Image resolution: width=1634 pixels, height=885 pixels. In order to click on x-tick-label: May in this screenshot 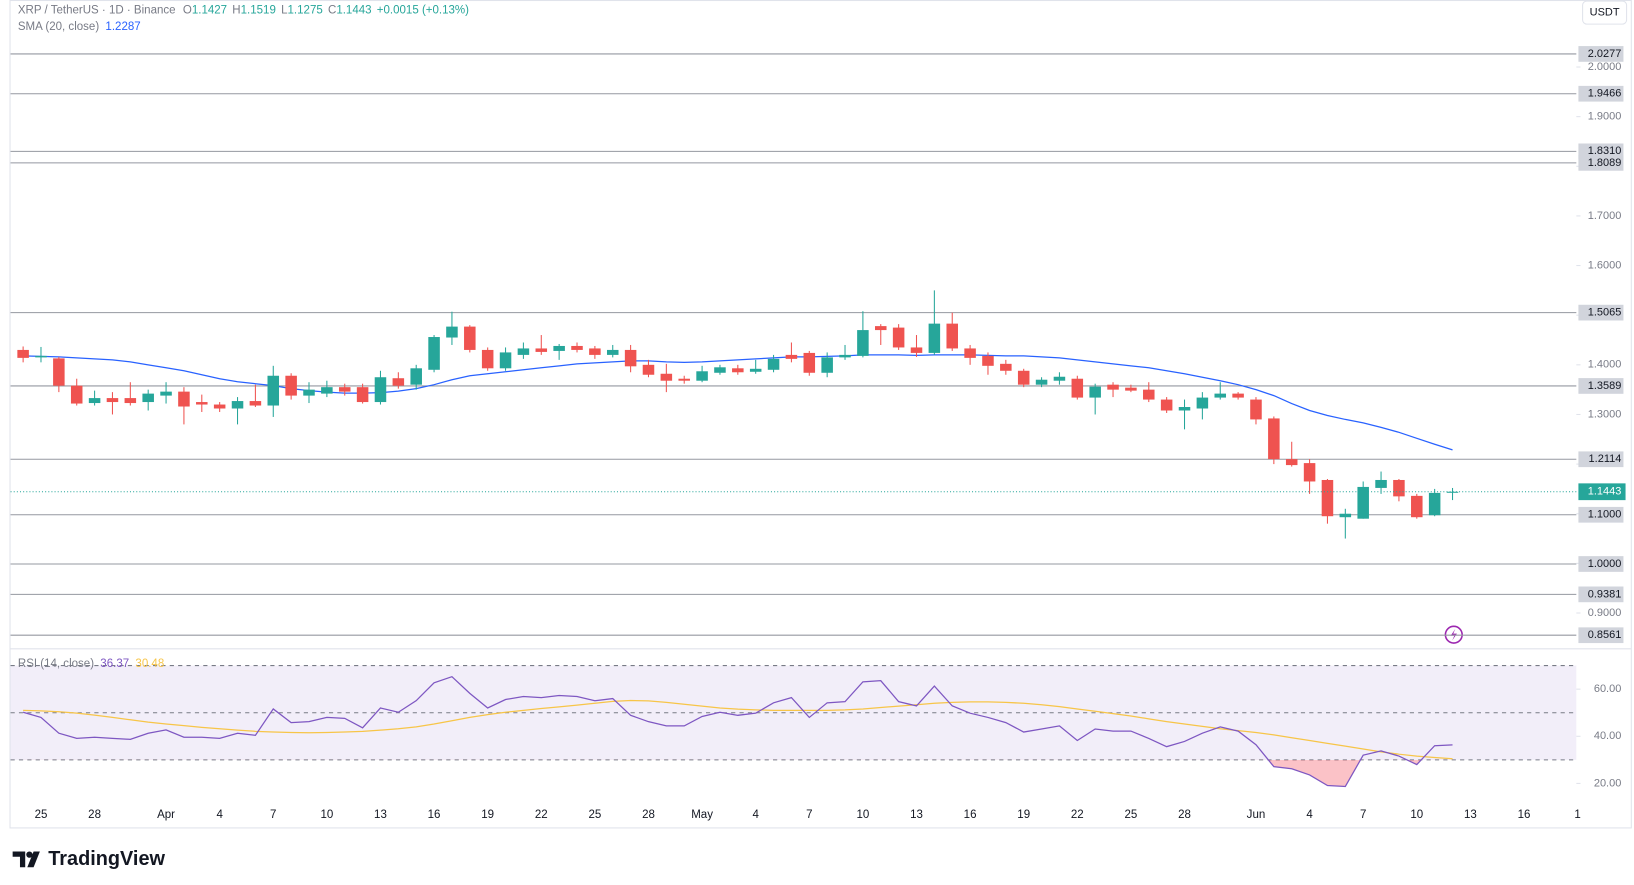, I will do `click(702, 815)`.